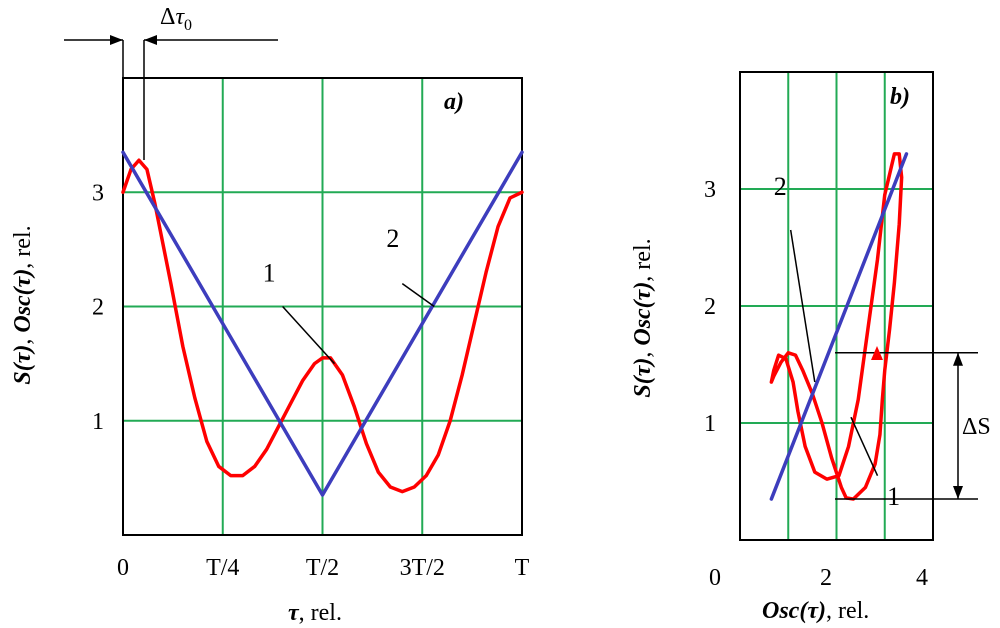 The image size is (1000, 628). I want to click on chart-a-x-tick-label: T/2, so click(322, 568).